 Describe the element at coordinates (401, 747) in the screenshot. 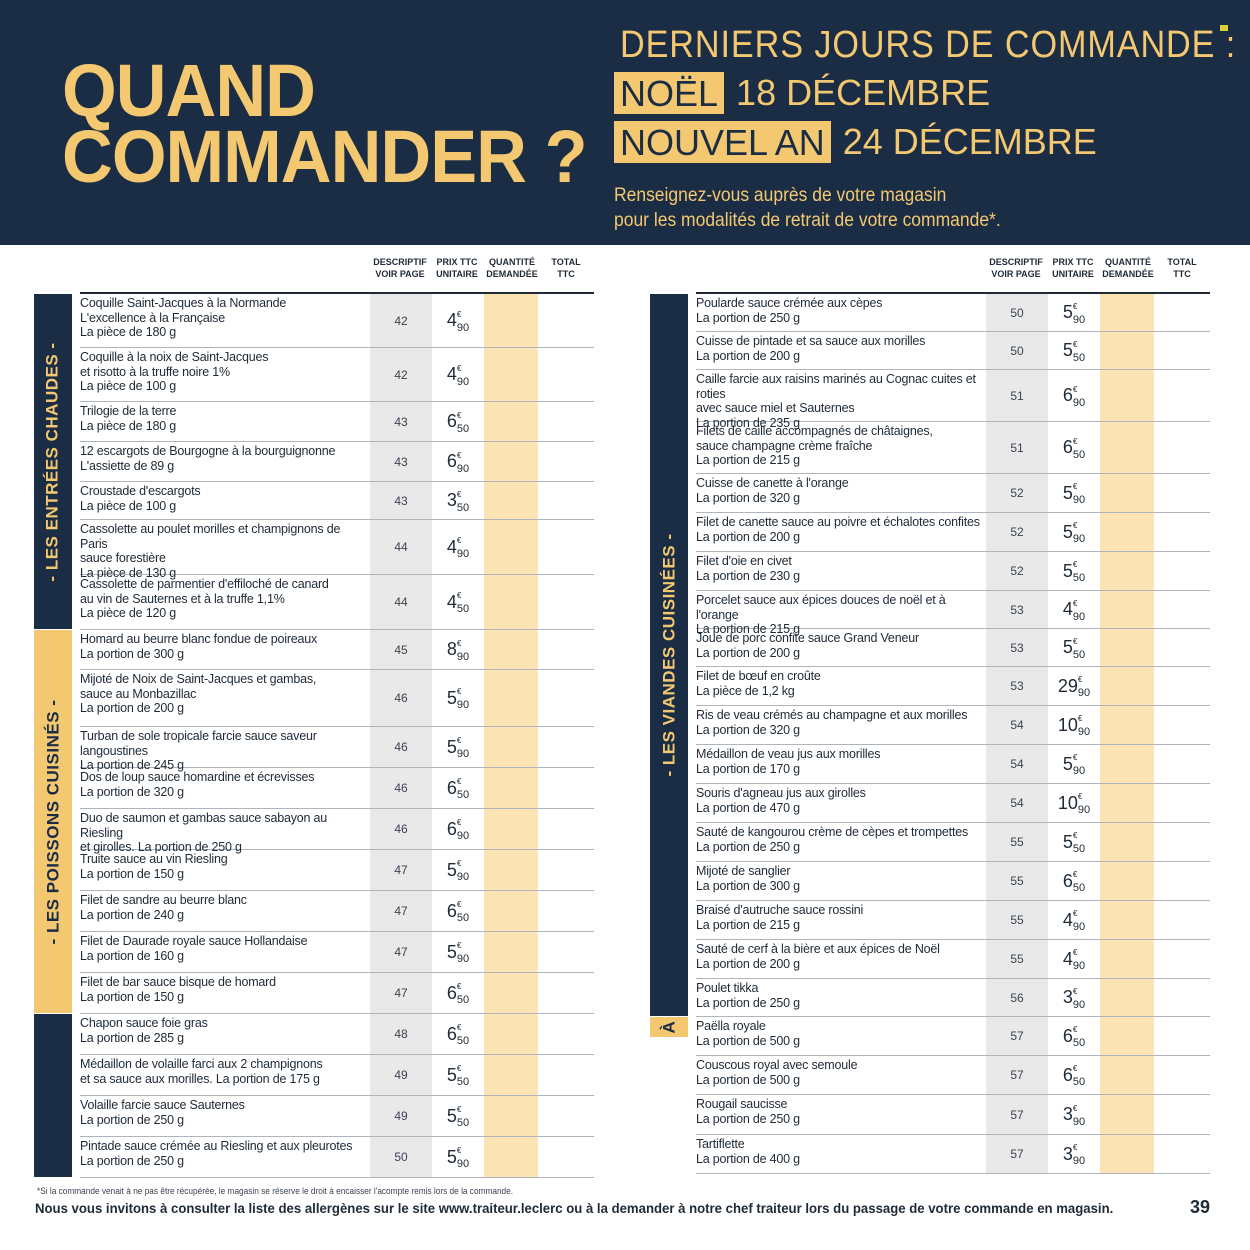

I see `page-ref: 46` at that location.